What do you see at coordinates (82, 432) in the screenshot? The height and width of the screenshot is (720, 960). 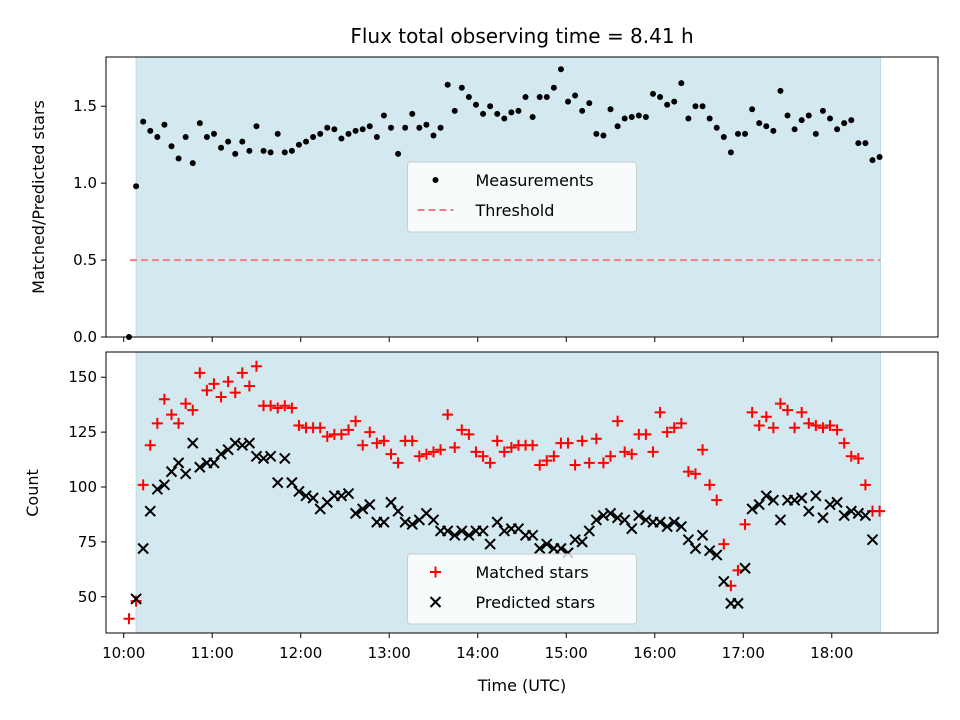 I see `bottom-y-tick-label: 125` at bounding box center [82, 432].